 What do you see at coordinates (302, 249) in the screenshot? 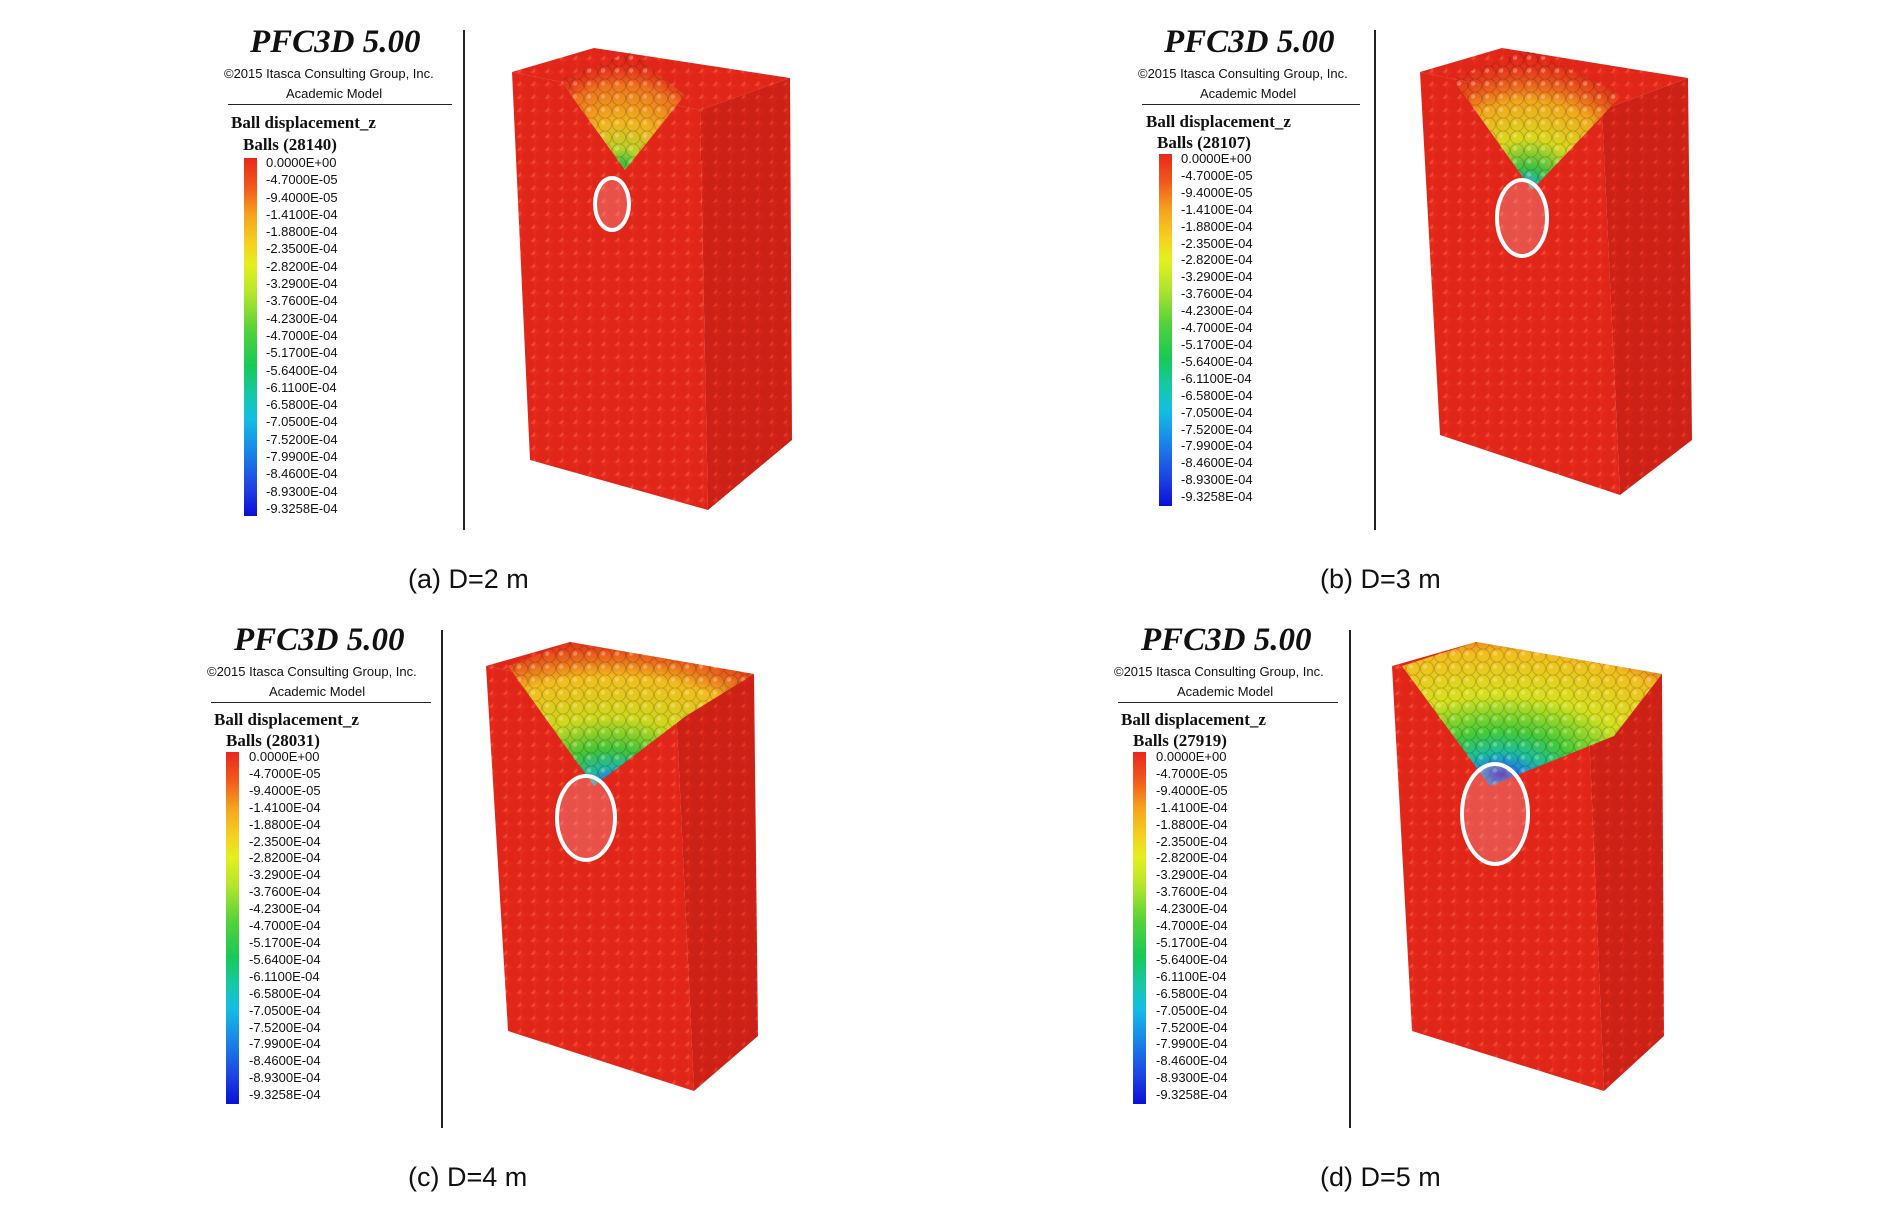
I see `legend-tick-label: -2.3500E-04` at bounding box center [302, 249].